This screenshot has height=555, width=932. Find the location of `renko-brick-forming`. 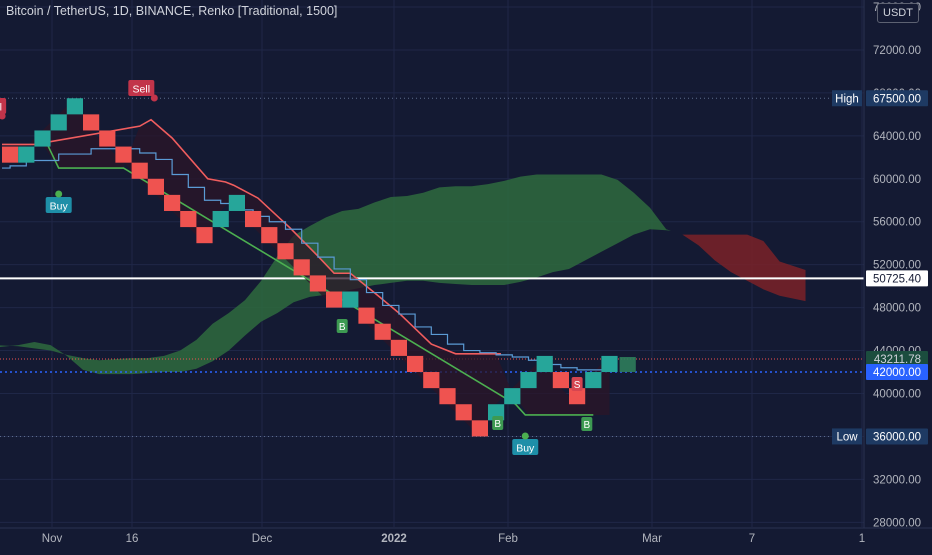

renko-brick-forming is located at coordinates (627, 365).